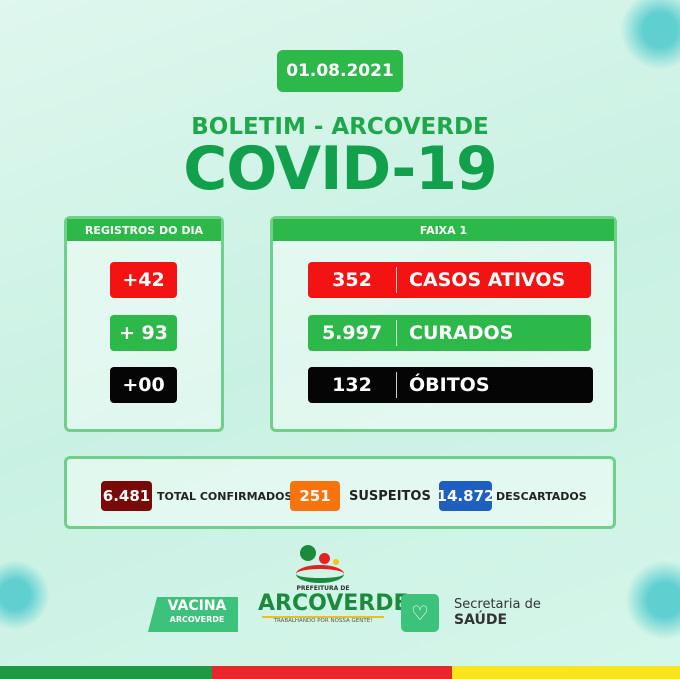 The image size is (680, 679). Describe the element at coordinates (106, 672) in the screenshot. I see `stripe-green` at that location.